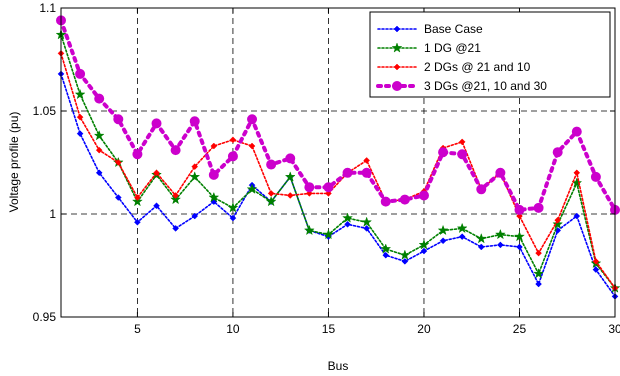  What do you see at coordinates (477, 67) in the screenshot?
I see `legend-label: 2 DGs @ 21 and 10` at bounding box center [477, 67].